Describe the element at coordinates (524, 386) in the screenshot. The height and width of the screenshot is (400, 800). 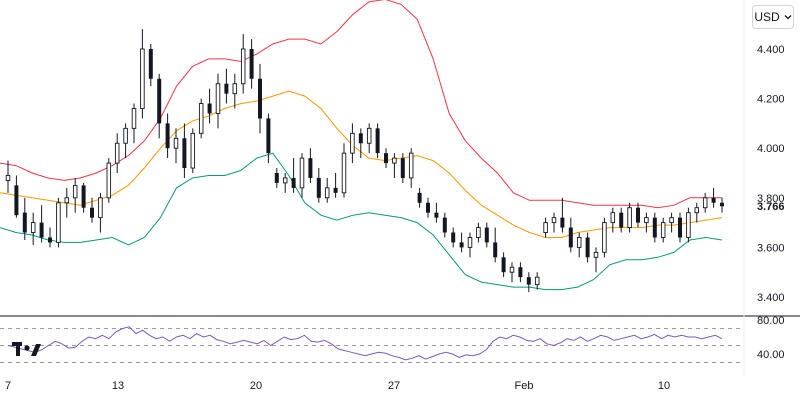
I see `time-tick-label: Feb` at that location.